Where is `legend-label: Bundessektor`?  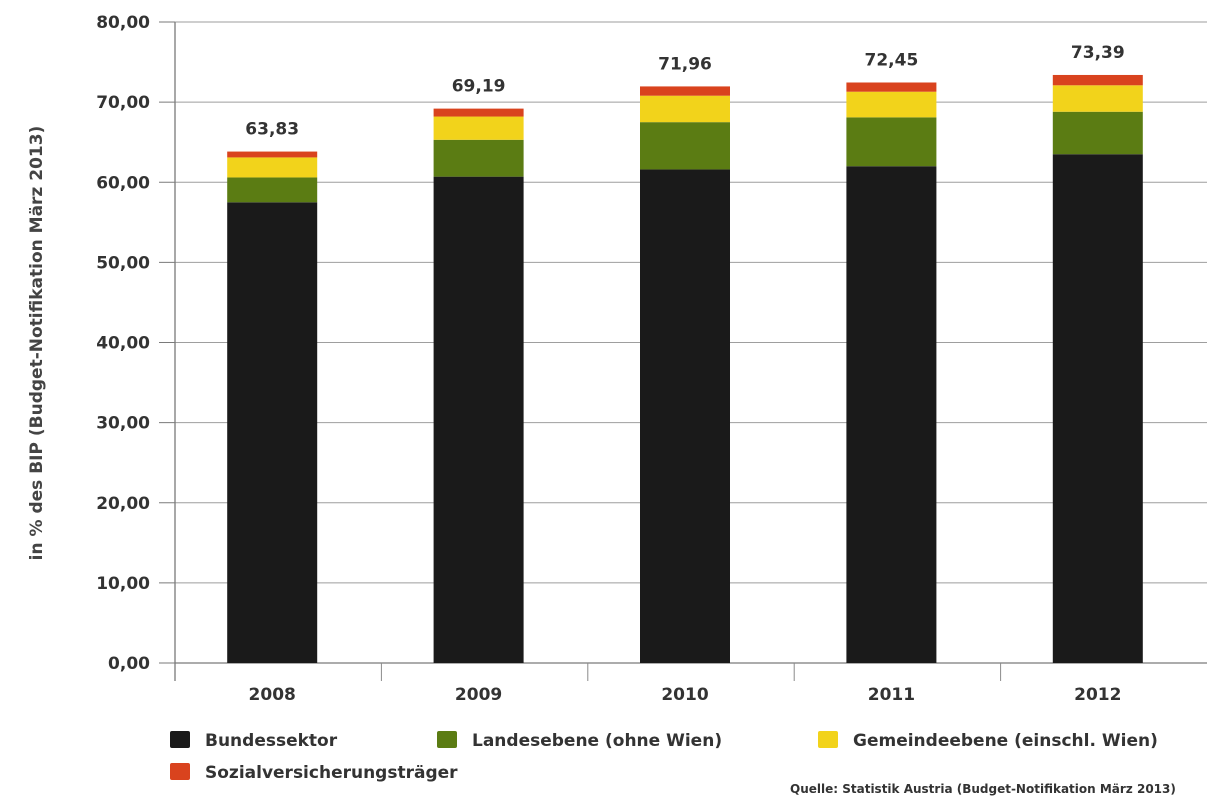
legend-label: Bundessektor is located at coordinates (271, 741).